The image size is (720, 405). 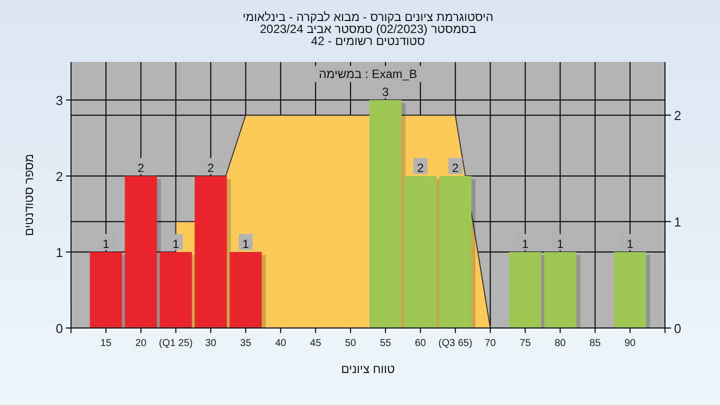 What do you see at coordinates (59, 176) in the screenshot?
I see `y-tick-label: 2` at bounding box center [59, 176].